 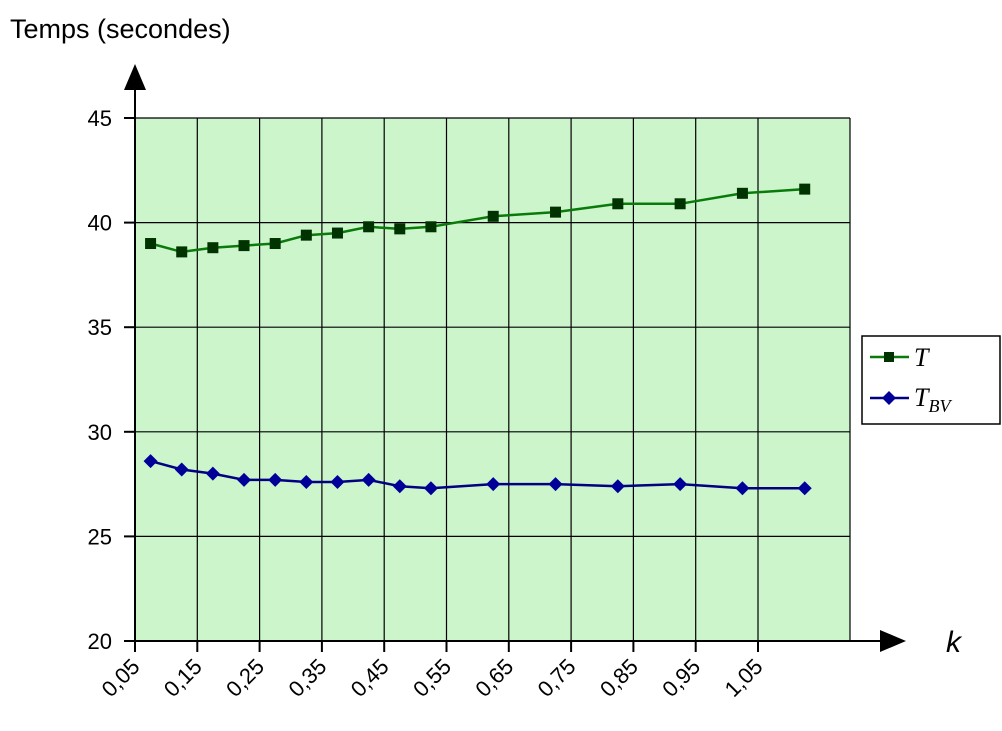 What do you see at coordinates (370, 678) in the screenshot?
I see `x-tick-label-4: 0,45` at bounding box center [370, 678].